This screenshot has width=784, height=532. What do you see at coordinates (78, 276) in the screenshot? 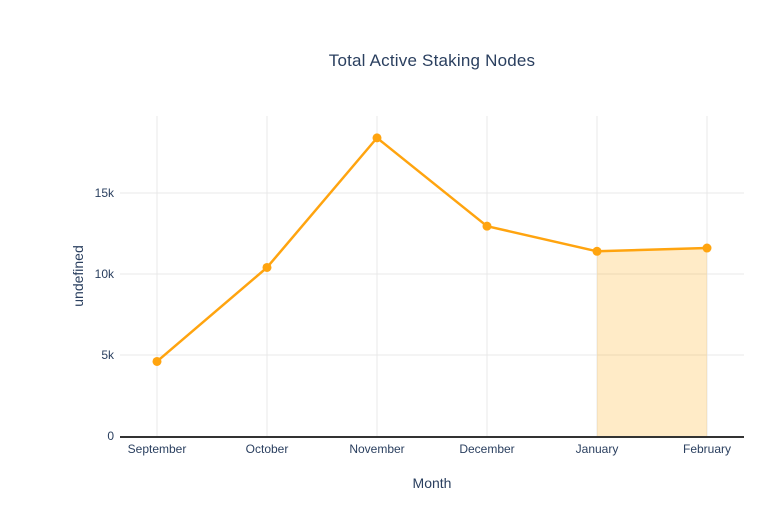
I see `y-axis-title: undefined` at bounding box center [78, 276].